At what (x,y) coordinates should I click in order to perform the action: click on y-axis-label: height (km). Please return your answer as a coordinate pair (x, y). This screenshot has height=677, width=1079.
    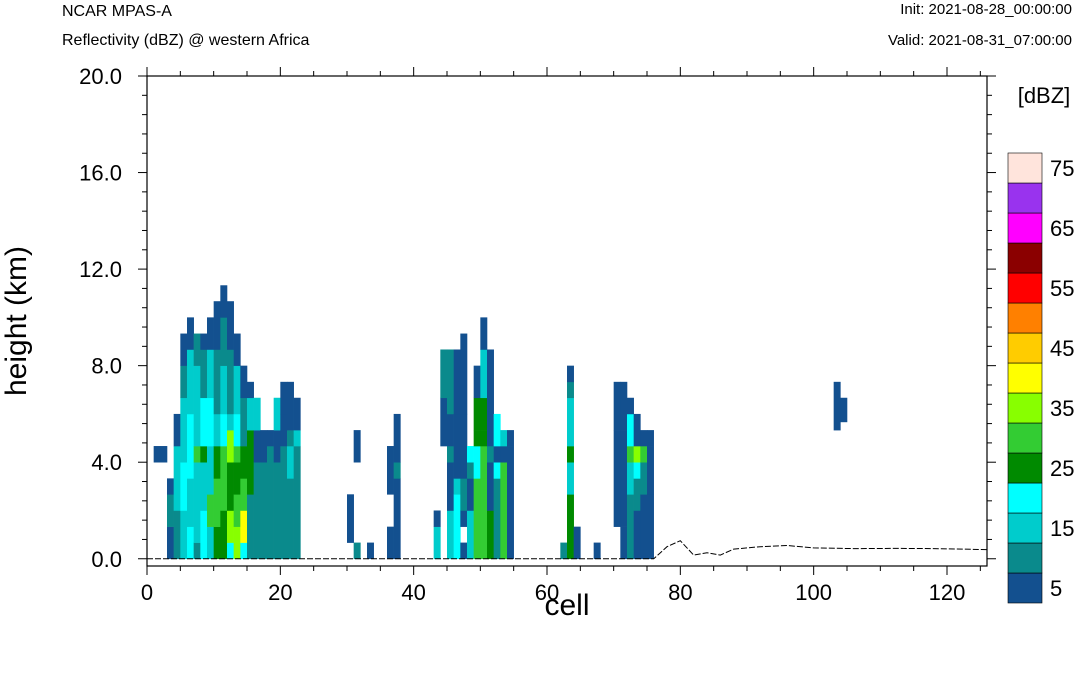
    Looking at the image, I should click on (16, 321).